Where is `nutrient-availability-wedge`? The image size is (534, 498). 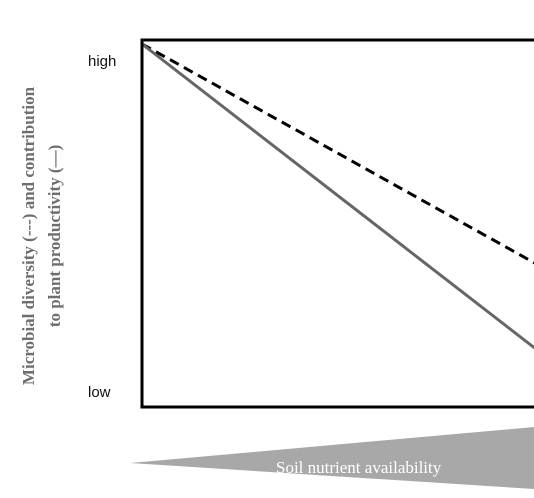 nutrient-availability-wedge is located at coordinates (332, 458).